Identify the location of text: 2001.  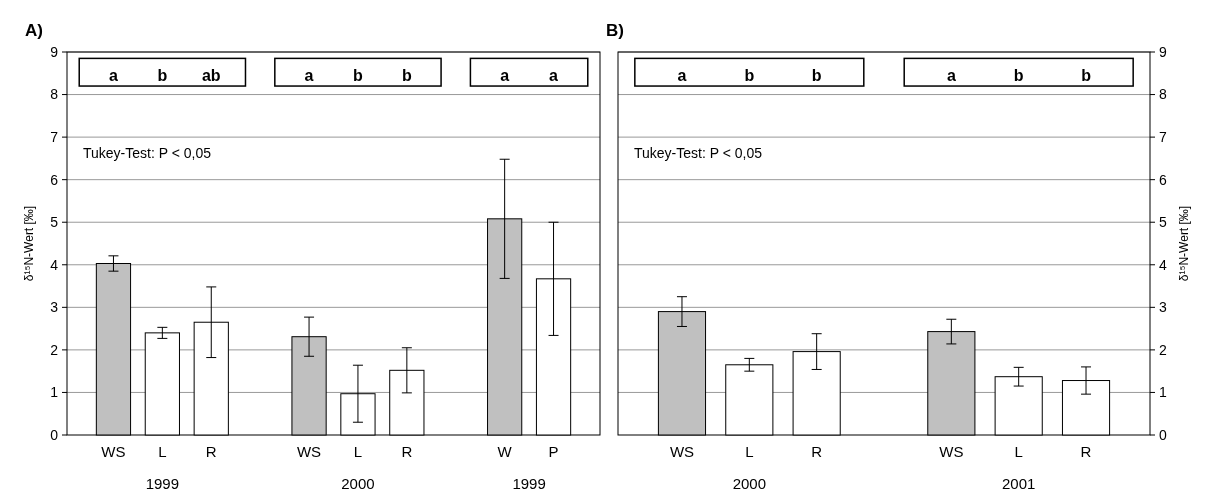
(1019, 483).